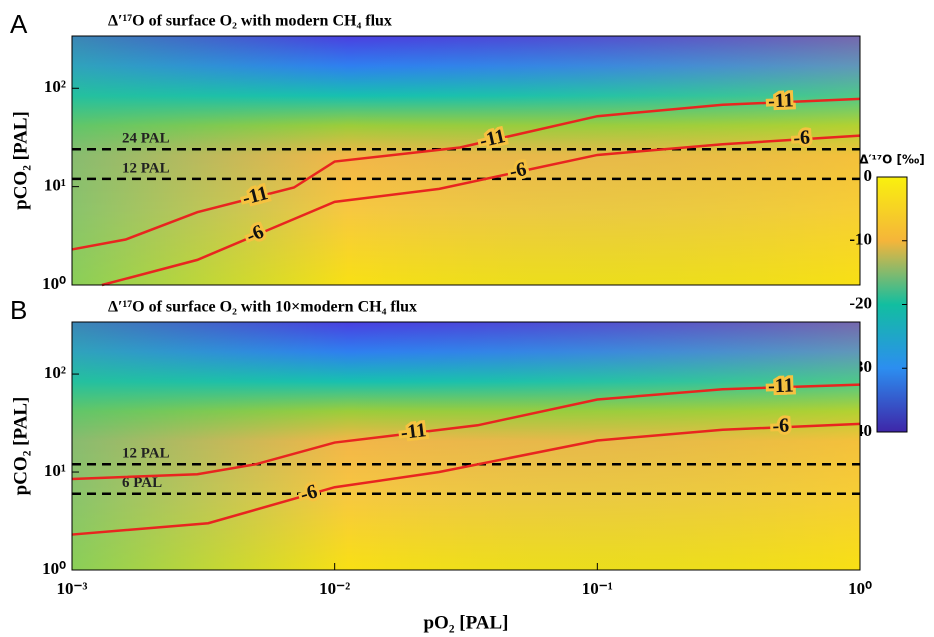 The image size is (934, 637). What do you see at coordinates (250, 21) in the screenshot?
I see `panel-title: Δ′¹⁷O of surface O₂ with modern CH₄ flux` at bounding box center [250, 21].